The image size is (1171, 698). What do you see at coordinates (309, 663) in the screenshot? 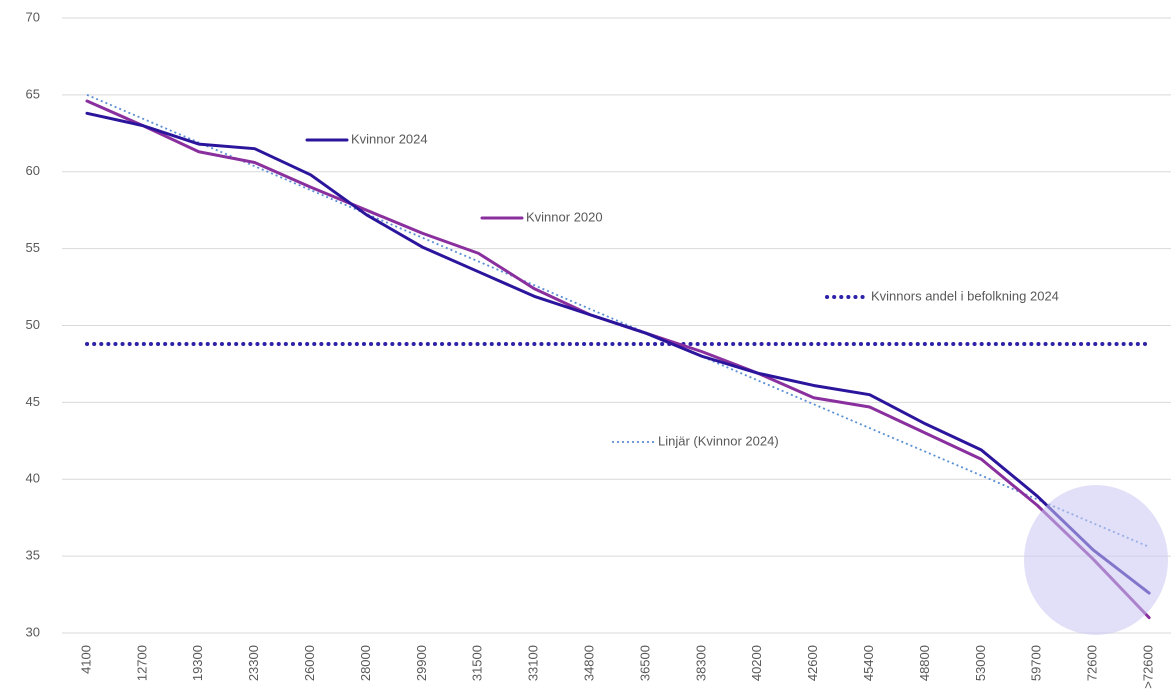
I see `x-tick-label: 26000` at bounding box center [309, 663].